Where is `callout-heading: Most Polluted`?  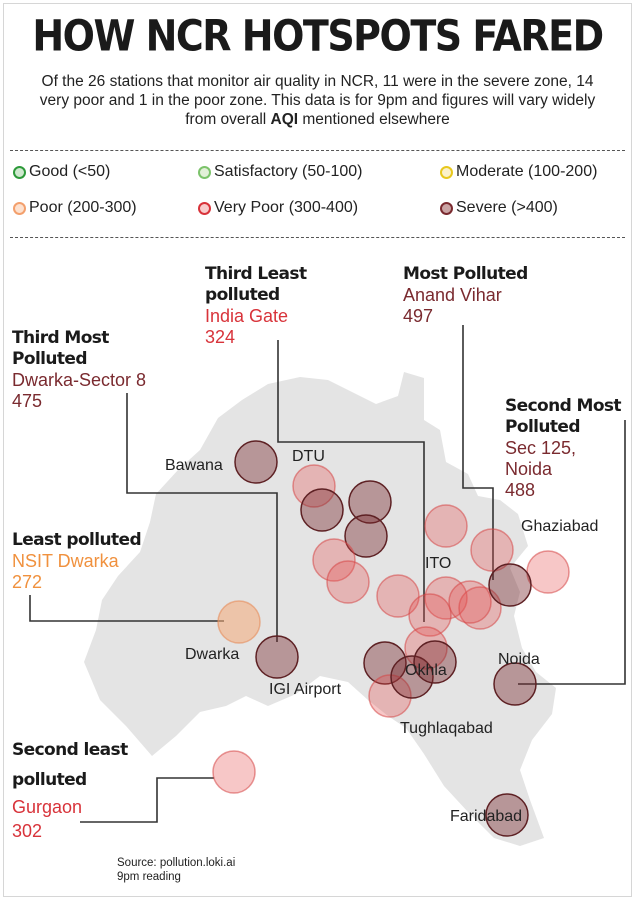 callout-heading: Most Polluted is located at coordinates (465, 274).